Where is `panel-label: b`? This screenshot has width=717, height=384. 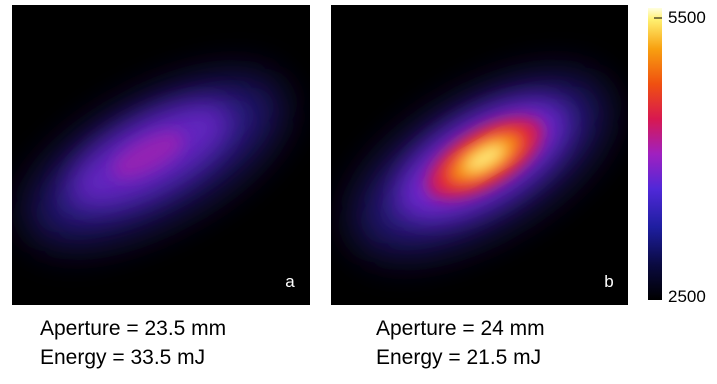 panel-label: b is located at coordinates (608, 281).